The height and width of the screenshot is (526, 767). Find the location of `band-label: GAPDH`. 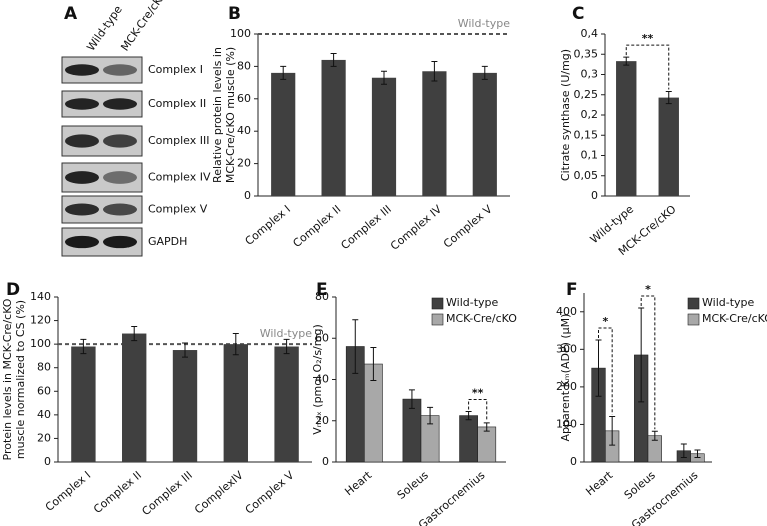

band-label: GAPDH is located at coordinates (167, 241).